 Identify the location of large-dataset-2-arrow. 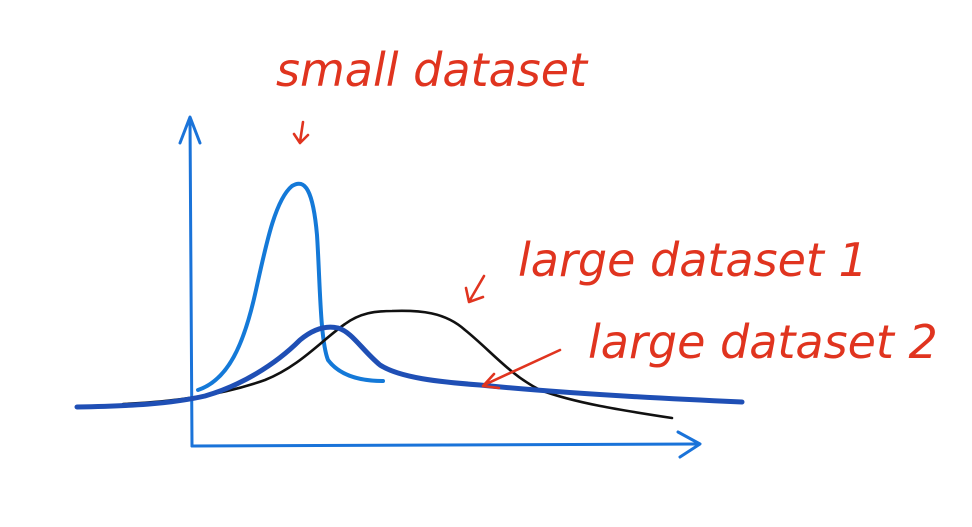
(521, 369).